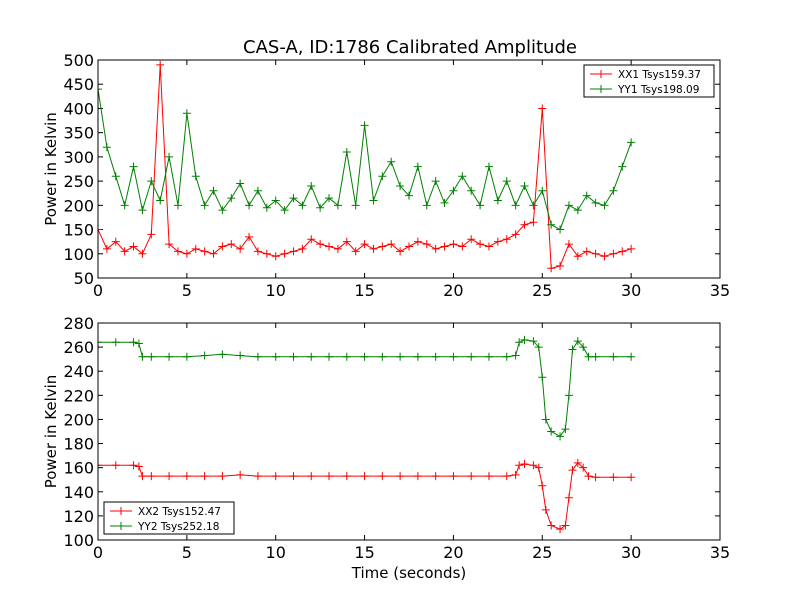 This screenshot has width=800, height=600. I want to click on x-tick-label: 0, so click(98, 290).